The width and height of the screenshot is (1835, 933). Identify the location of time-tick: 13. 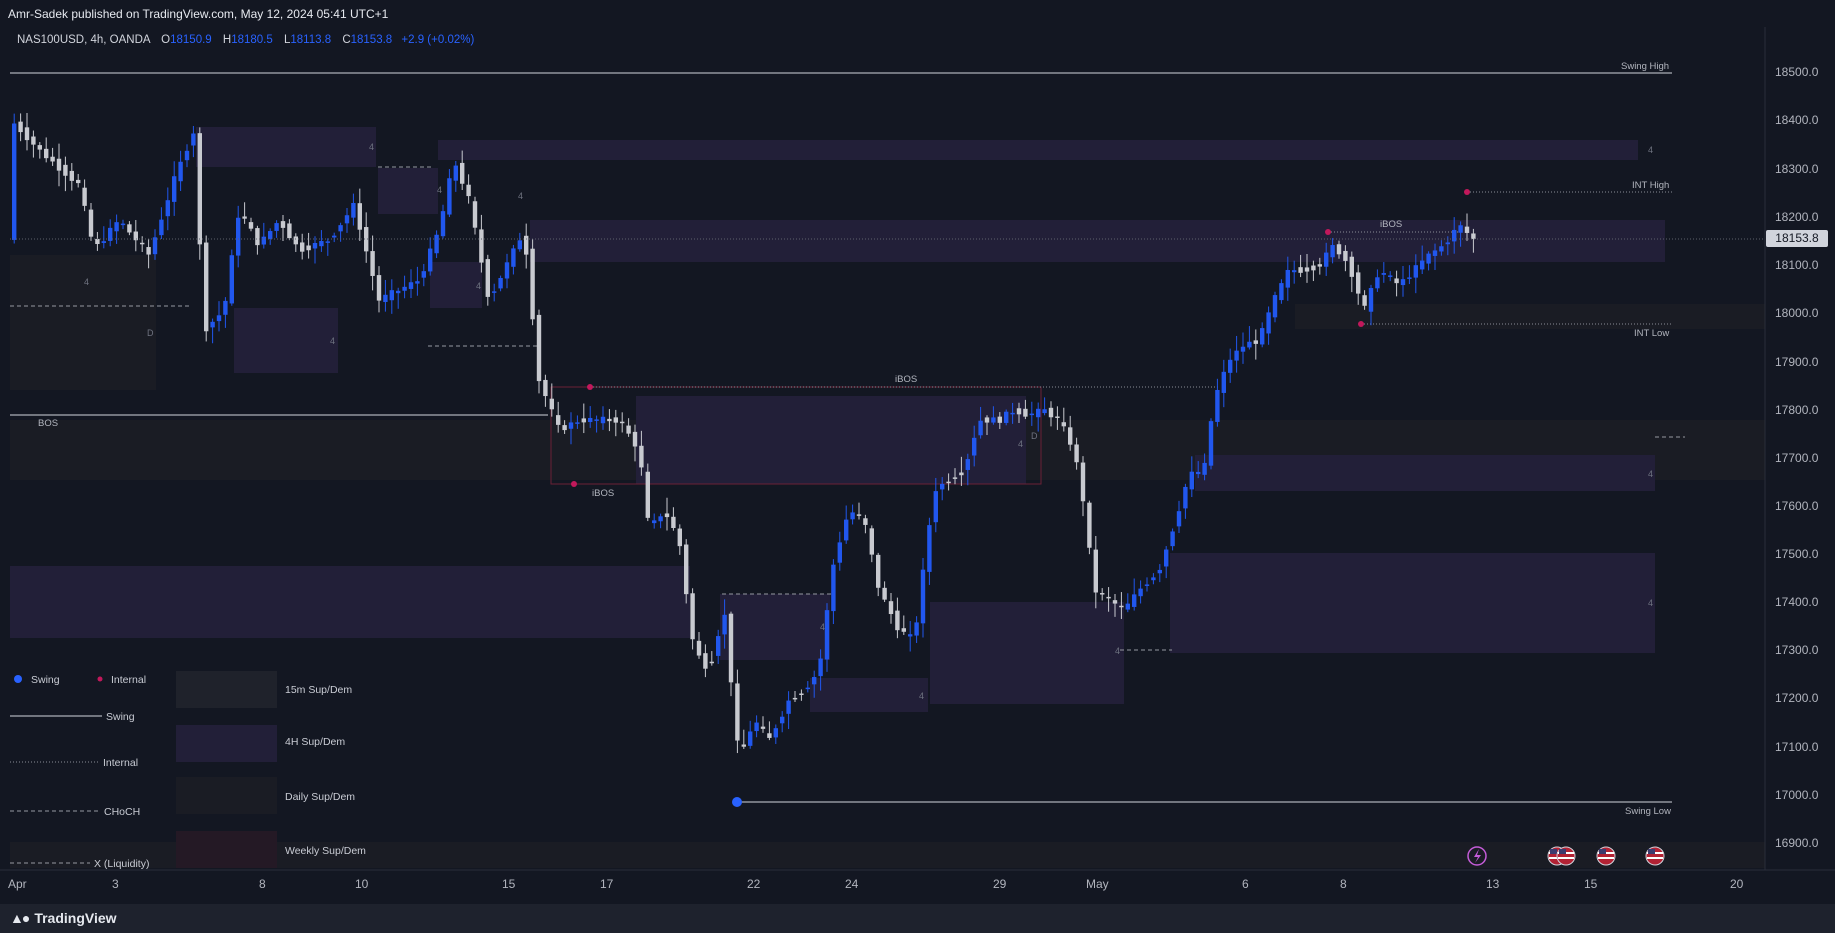
(1493, 884).